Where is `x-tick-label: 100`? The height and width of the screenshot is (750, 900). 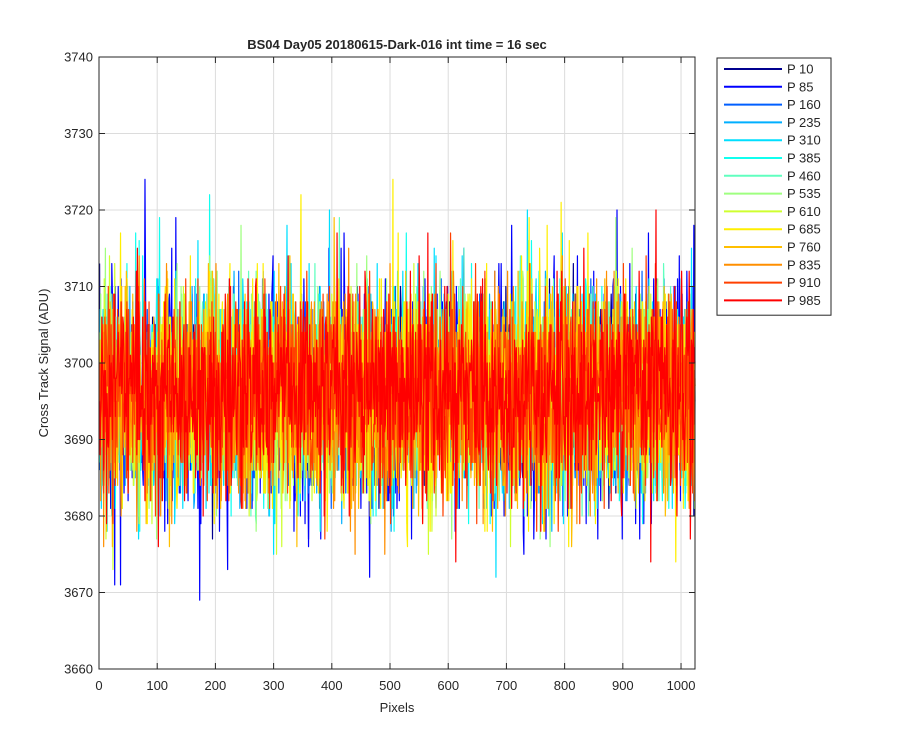
x-tick-label: 100 is located at coordinates (157, 685).